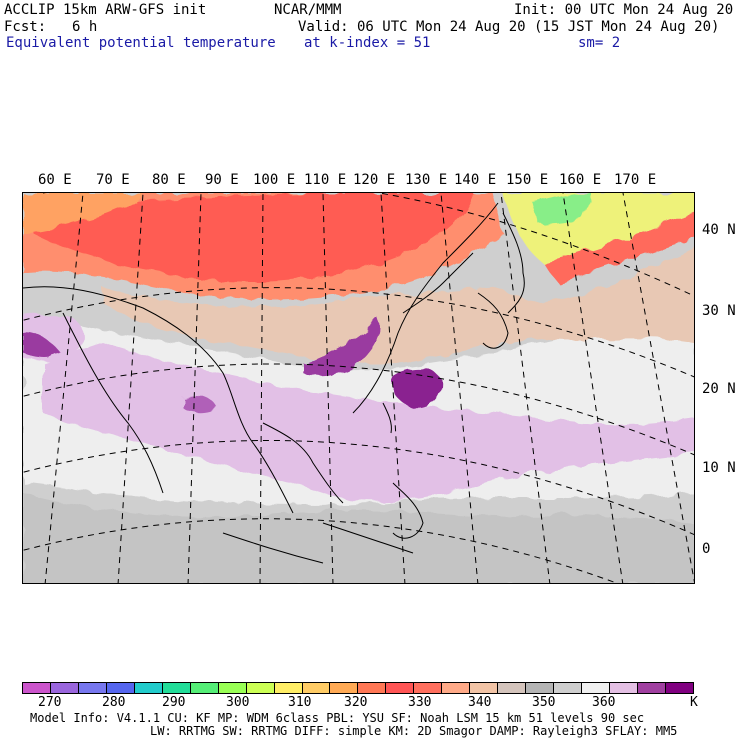  I want to click on forecast-label: Fcst:, so click(25, 27).